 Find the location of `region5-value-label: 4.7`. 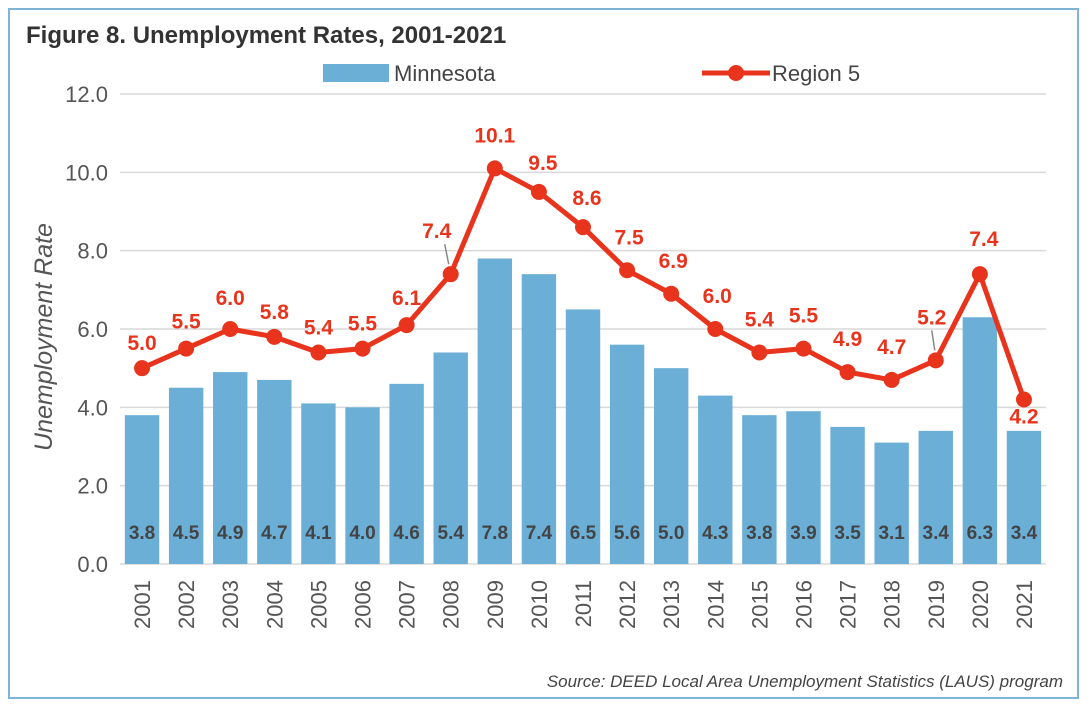

region5-value-label: 4.7 is located at coordinates (891, 347).